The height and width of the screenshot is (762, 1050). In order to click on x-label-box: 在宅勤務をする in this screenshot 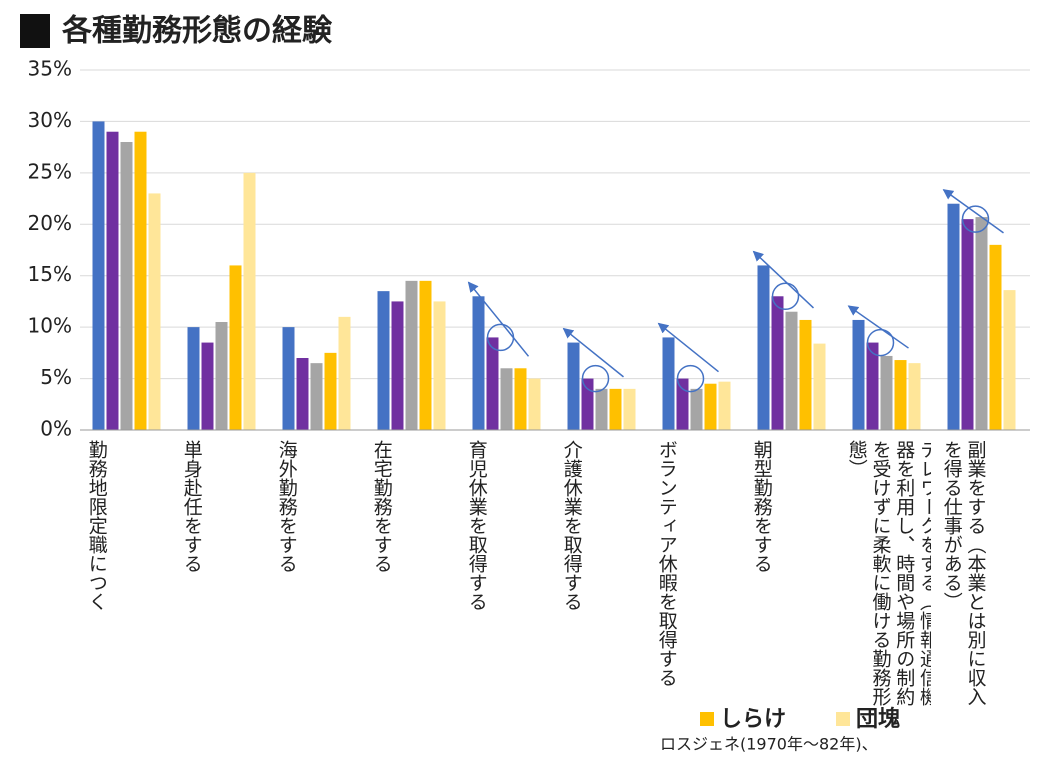, I will do `click(381, 506)`.